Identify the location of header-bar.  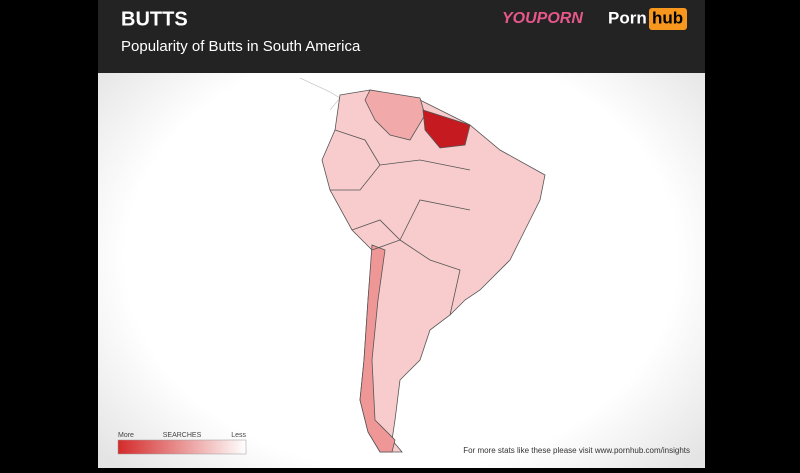
(401, 36).